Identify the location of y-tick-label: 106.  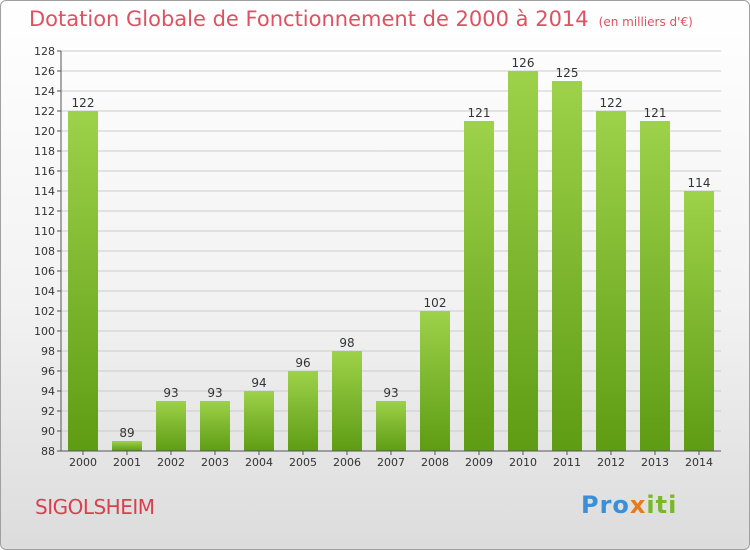
(44, 271).